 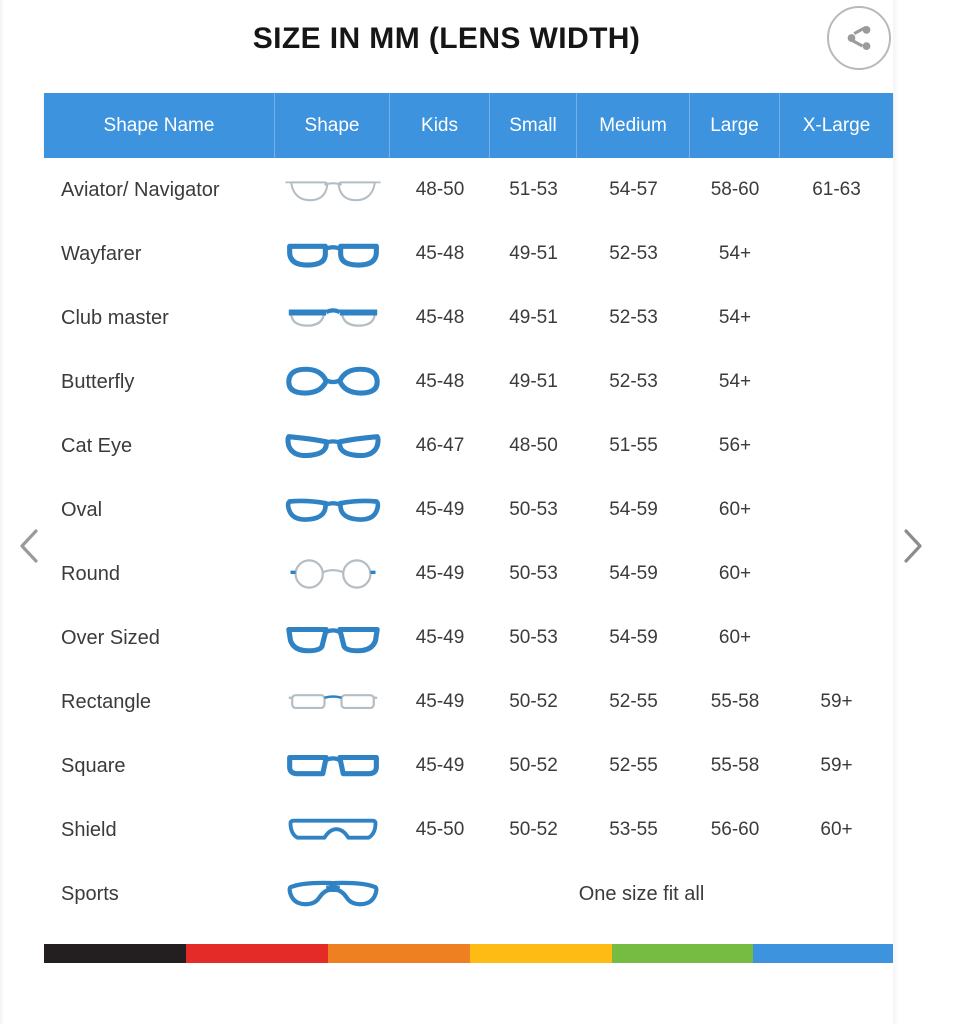 I want to click on color-bar, so click(x=468, y=953).